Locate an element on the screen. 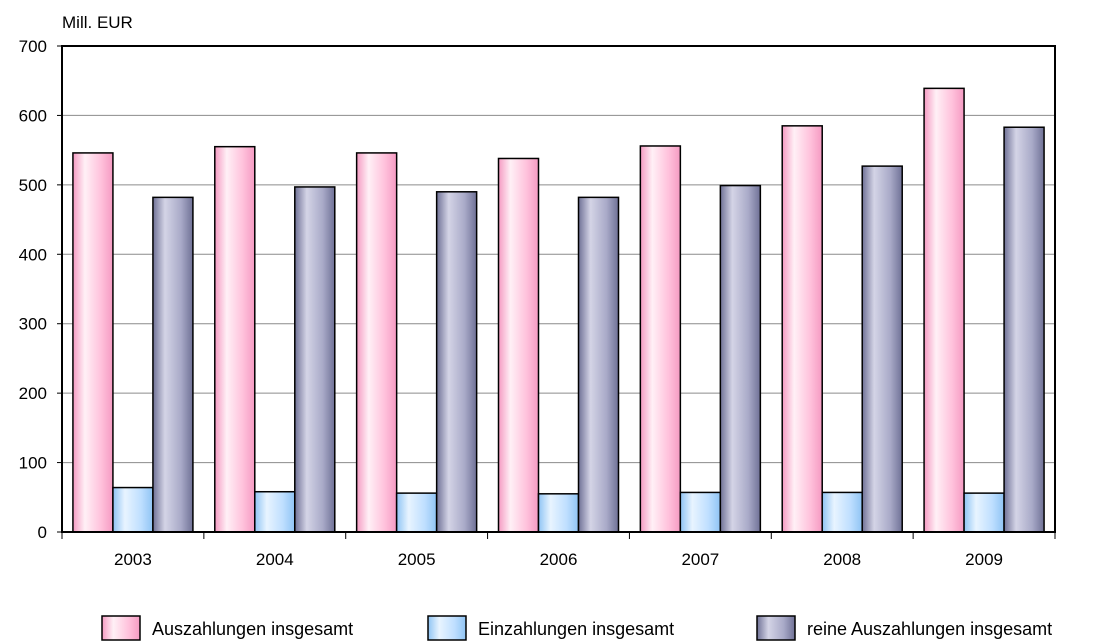 The height and width of the screenshot is (642, 1094). x-axis-tick-labels: 2003 2004 2005 2006 2007 2008 2009 is located at coordinates (558, 559).